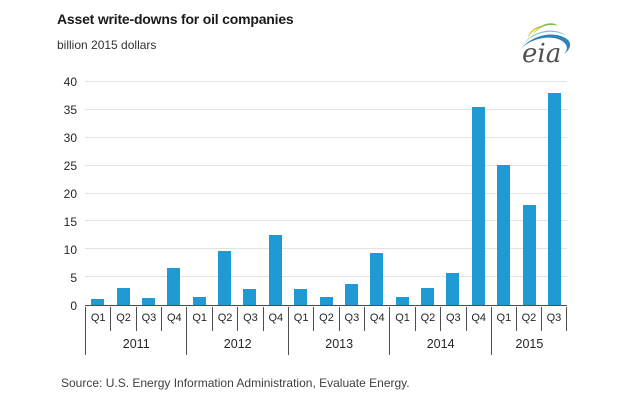 The width and height of the screenshot is (623, 415). I want to click on eia-logo-leaf-green, so click(545, 29).